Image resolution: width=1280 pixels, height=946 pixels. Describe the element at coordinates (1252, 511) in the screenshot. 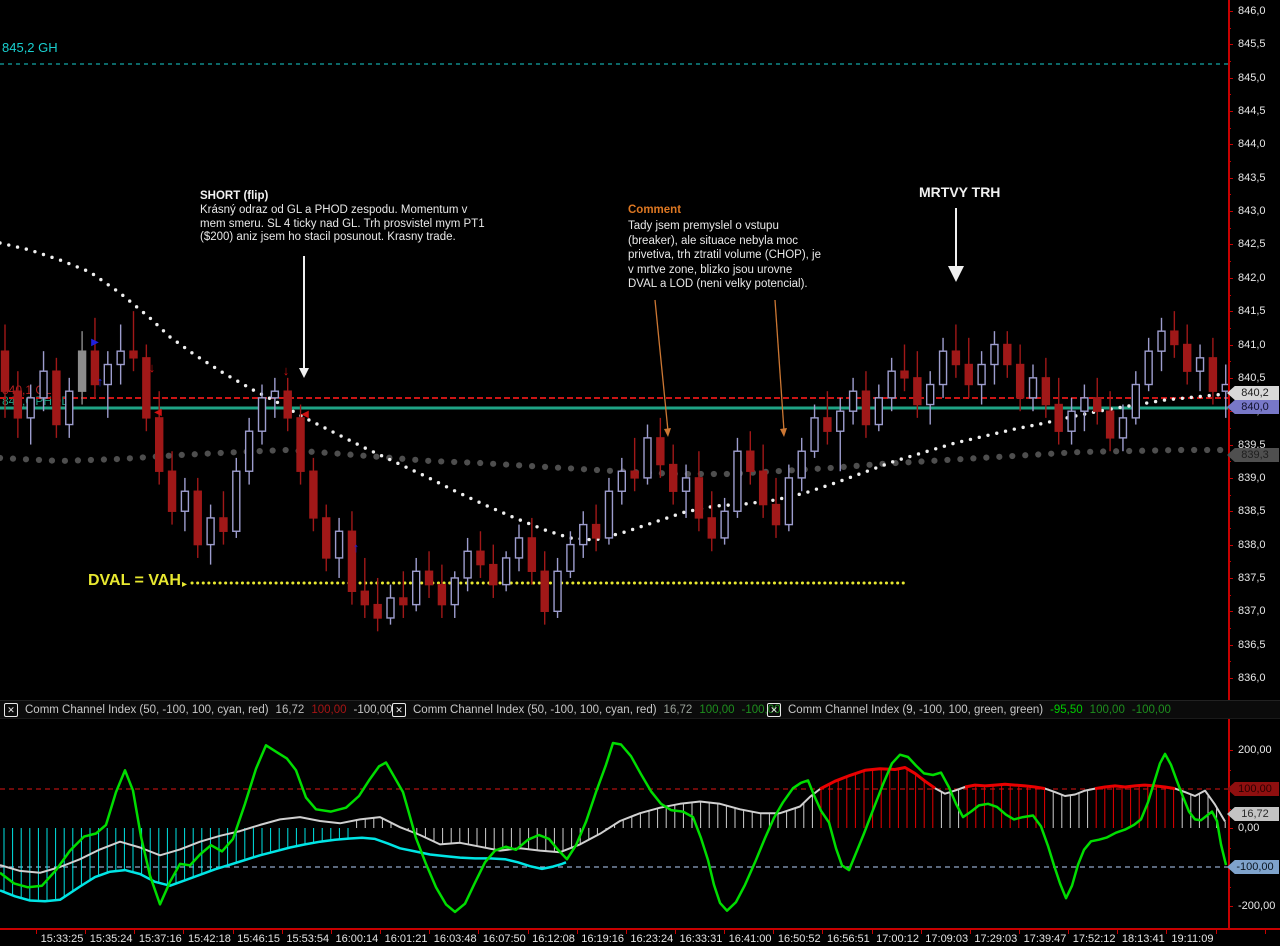

I see `price-axis-label: 838,5` at that location.